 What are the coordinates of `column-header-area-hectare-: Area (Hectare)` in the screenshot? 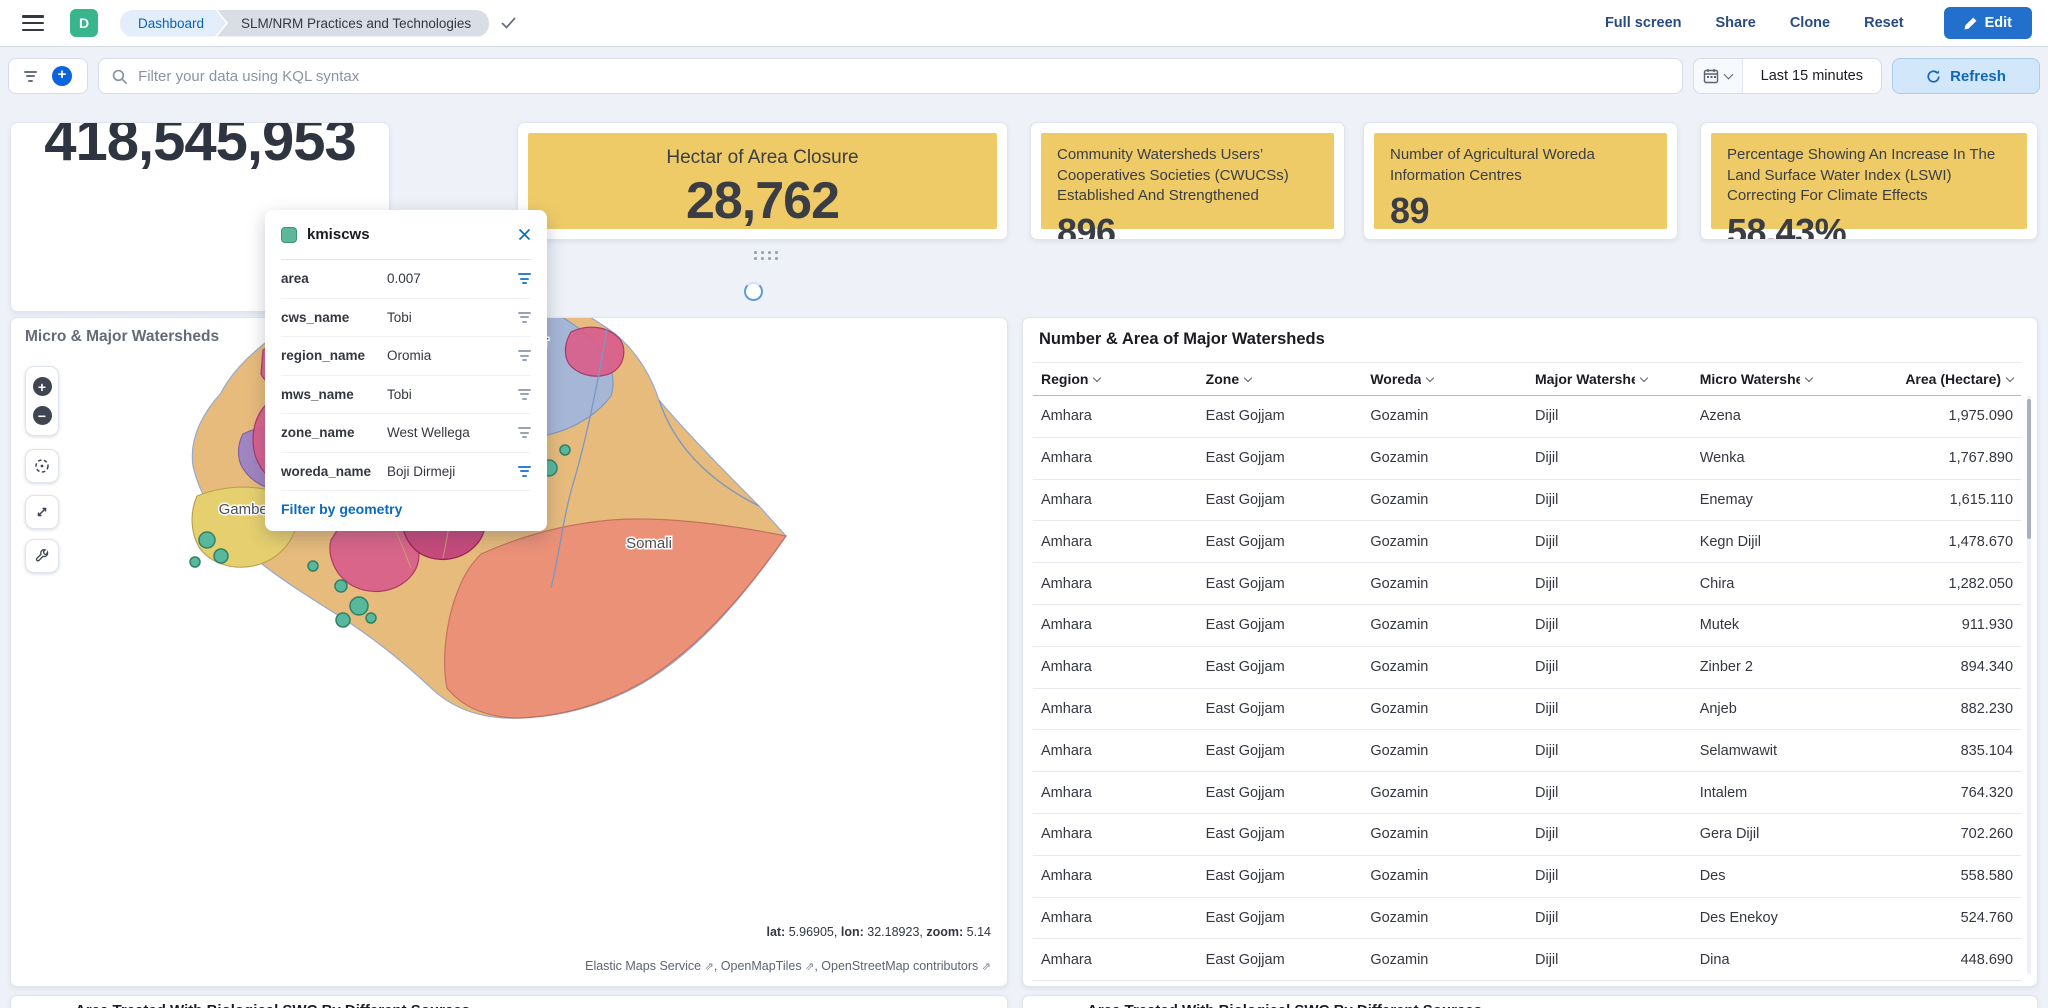 It's located at (1938, 379).